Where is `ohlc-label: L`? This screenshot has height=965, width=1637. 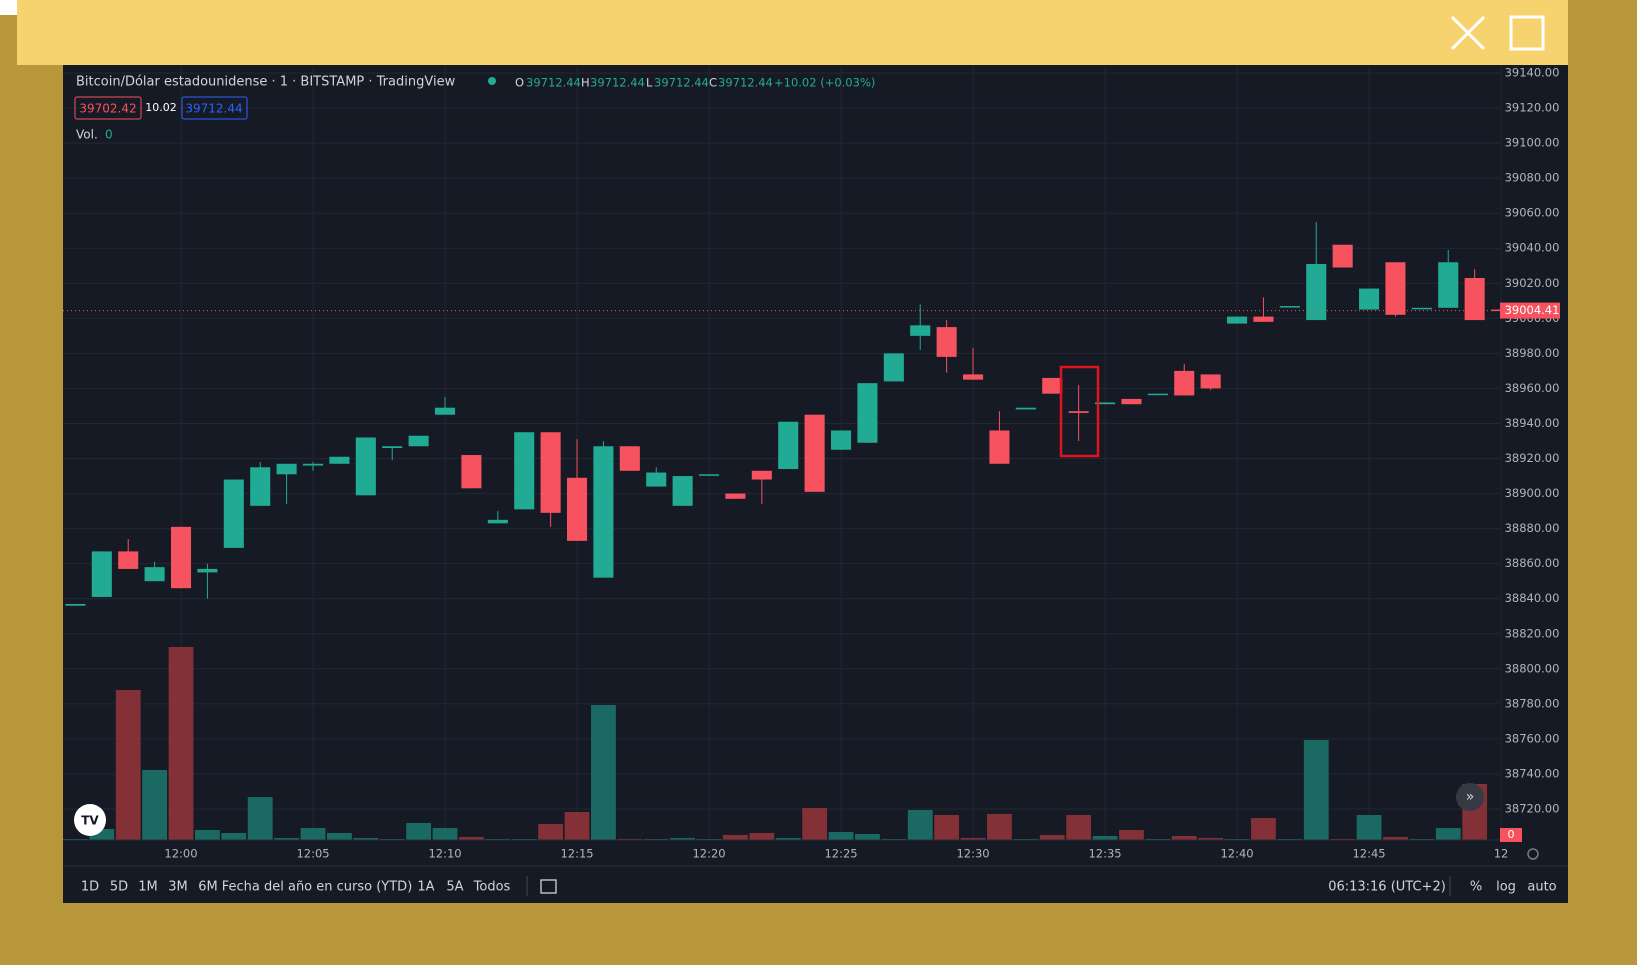 ohlc-label: L is located at coordinates (649, 83).